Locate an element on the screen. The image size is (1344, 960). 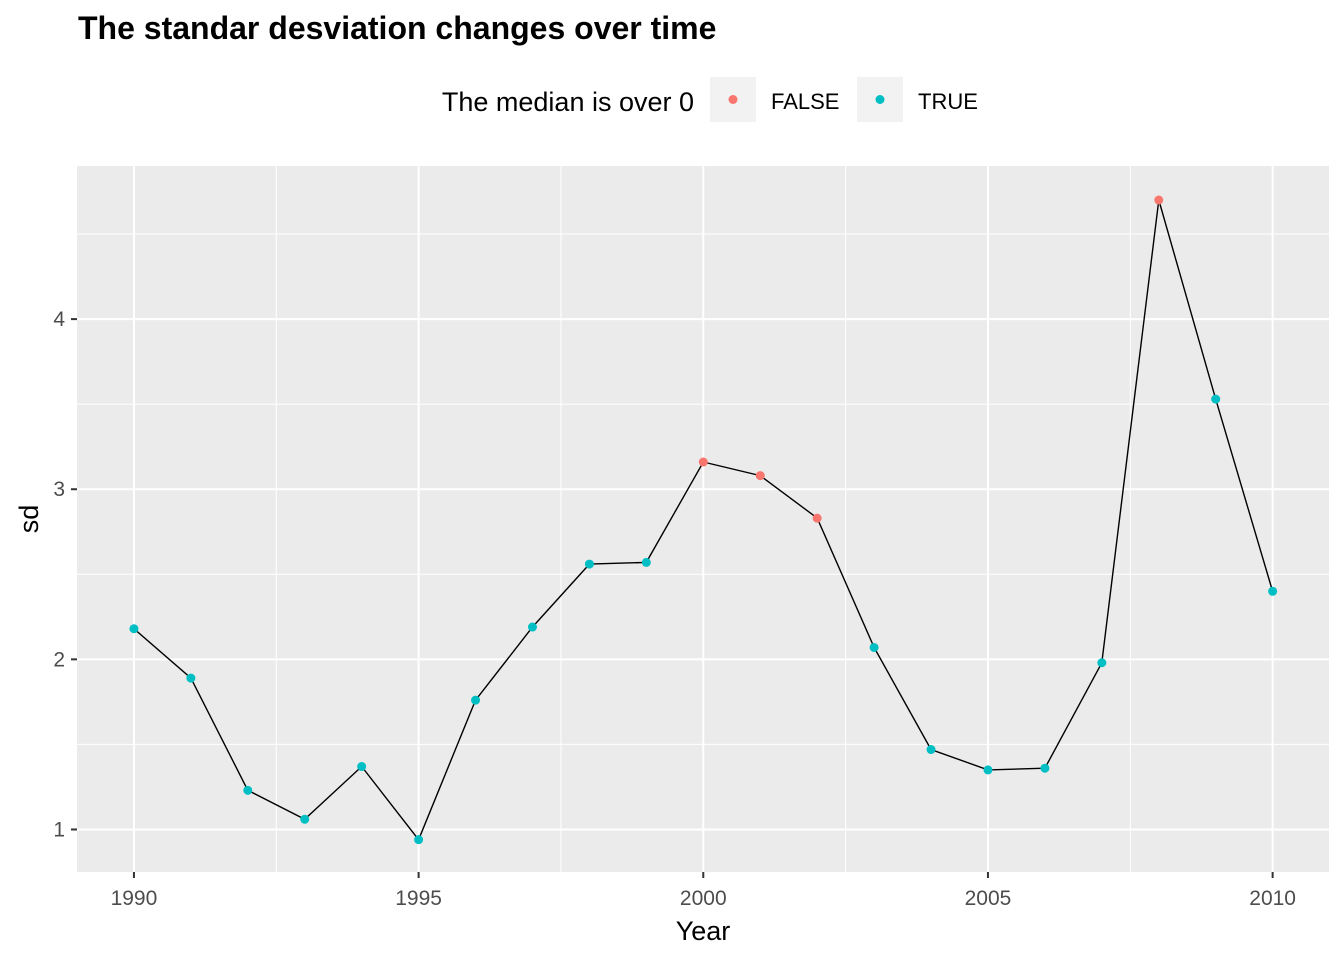
x-tick-label: 1990 is located at coordinates (134, 898).